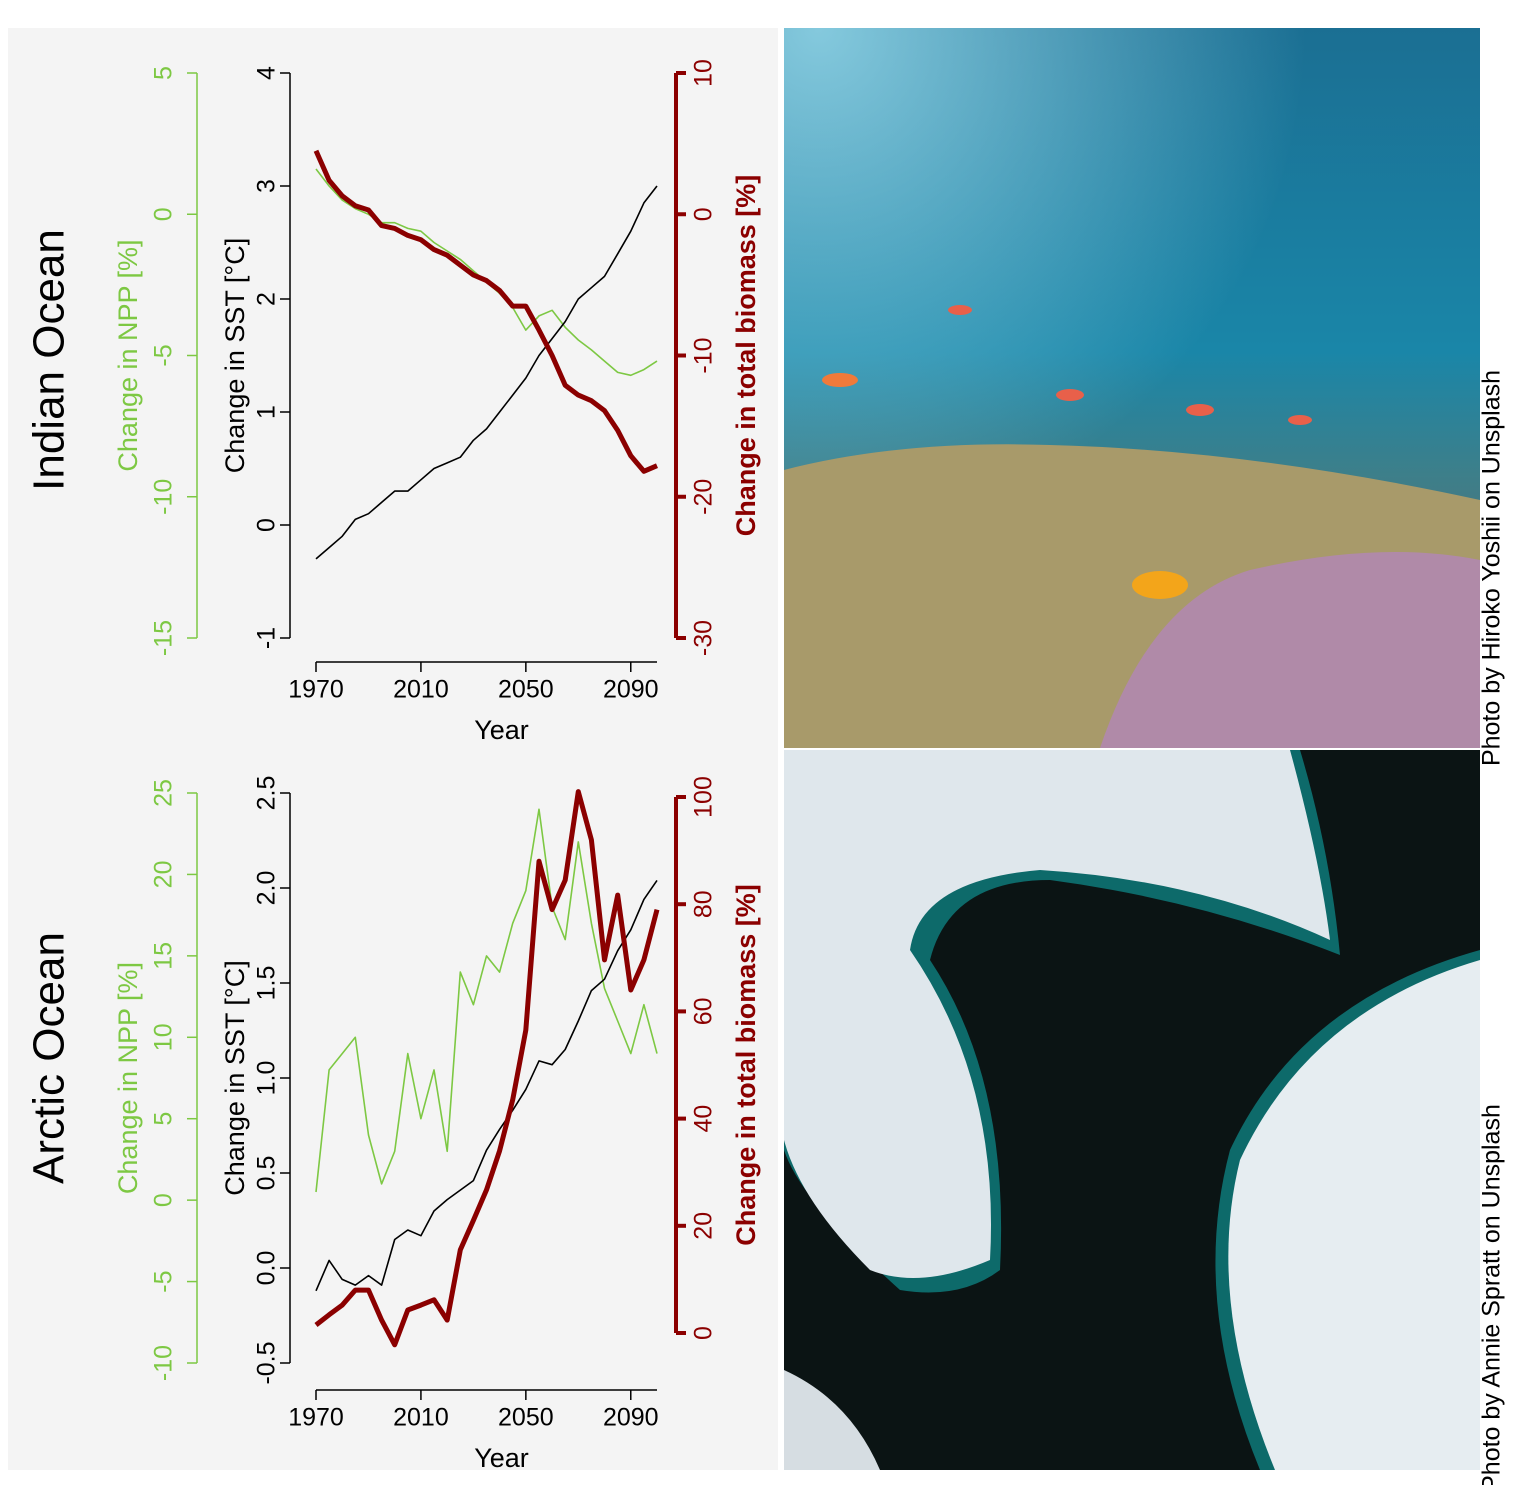 This screenshot has height=1490, width=1536. What do you see at coordinates (267, 1173) in the screenshot?
I see `y-tick-label: 0.5` at bounding box center [267, 1173].